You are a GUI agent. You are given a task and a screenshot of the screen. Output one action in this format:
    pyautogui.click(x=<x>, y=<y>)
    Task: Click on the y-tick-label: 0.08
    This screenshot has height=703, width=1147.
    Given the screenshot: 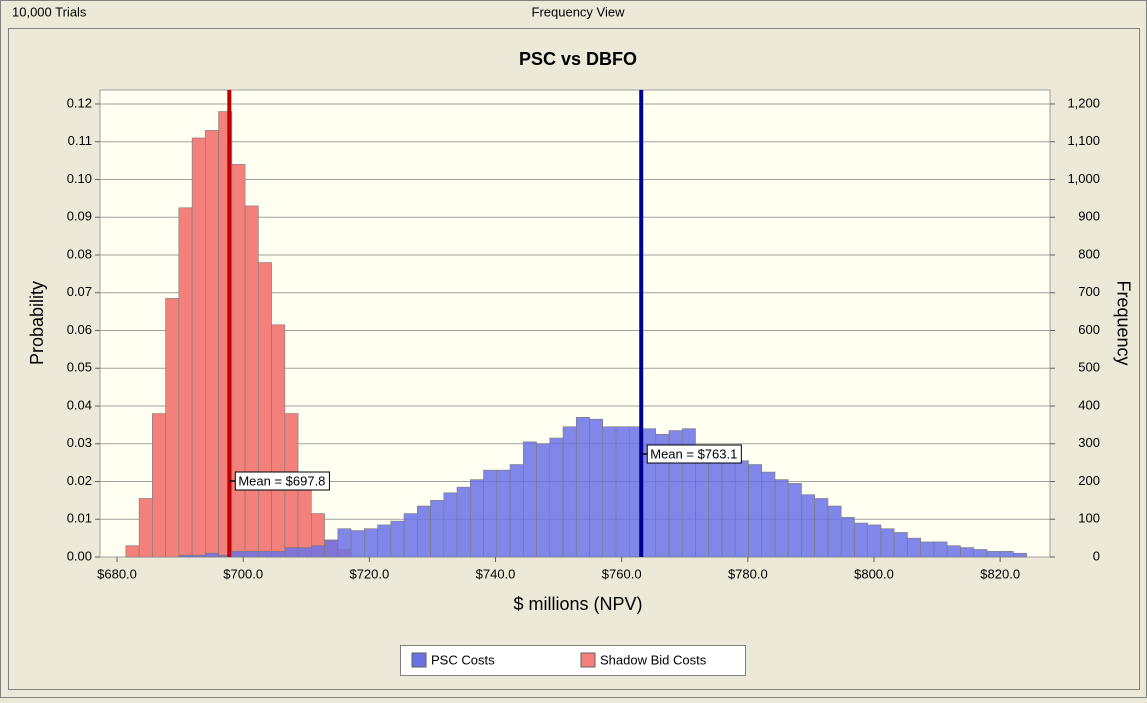 What is the action you would take?
    pyautogui.click(x=79, y=253)
    